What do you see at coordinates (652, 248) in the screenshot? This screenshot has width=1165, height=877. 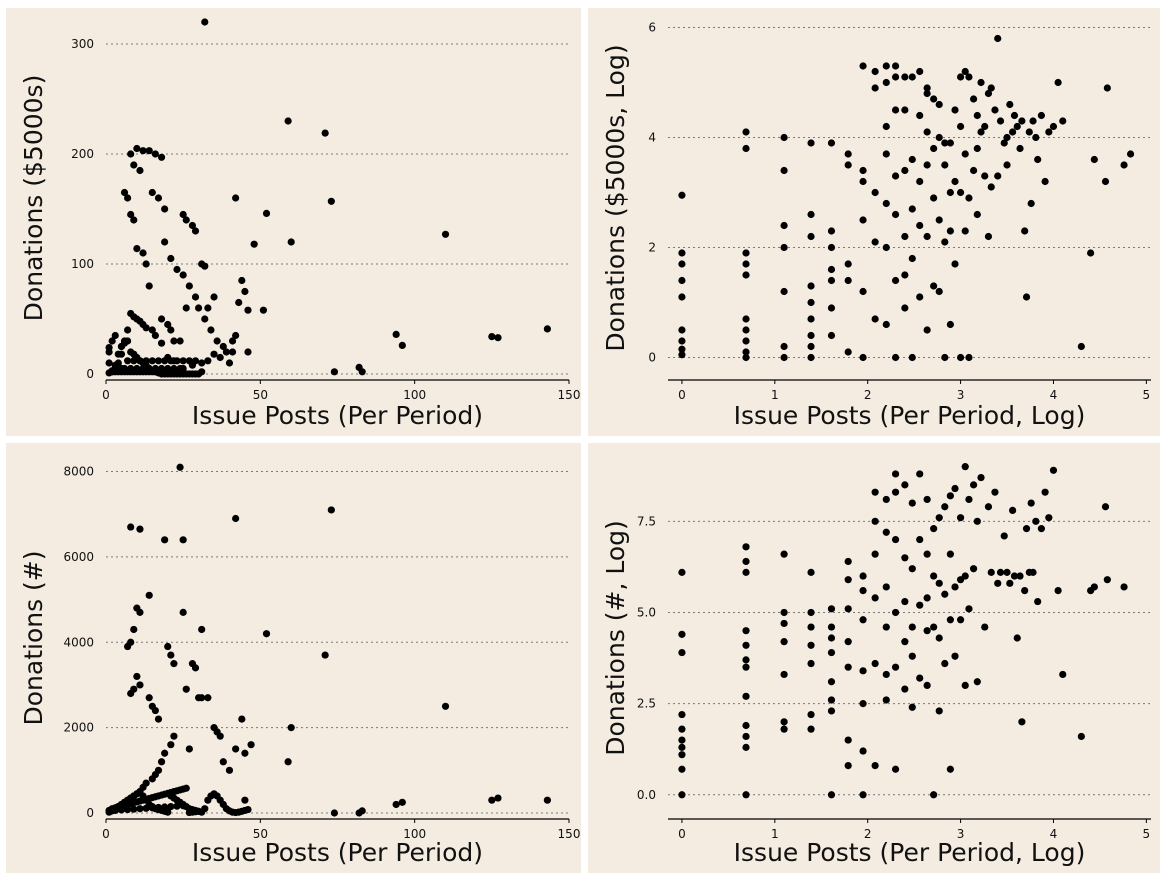 I see `y-tick-label: 2` at bounding box center [652, 248].